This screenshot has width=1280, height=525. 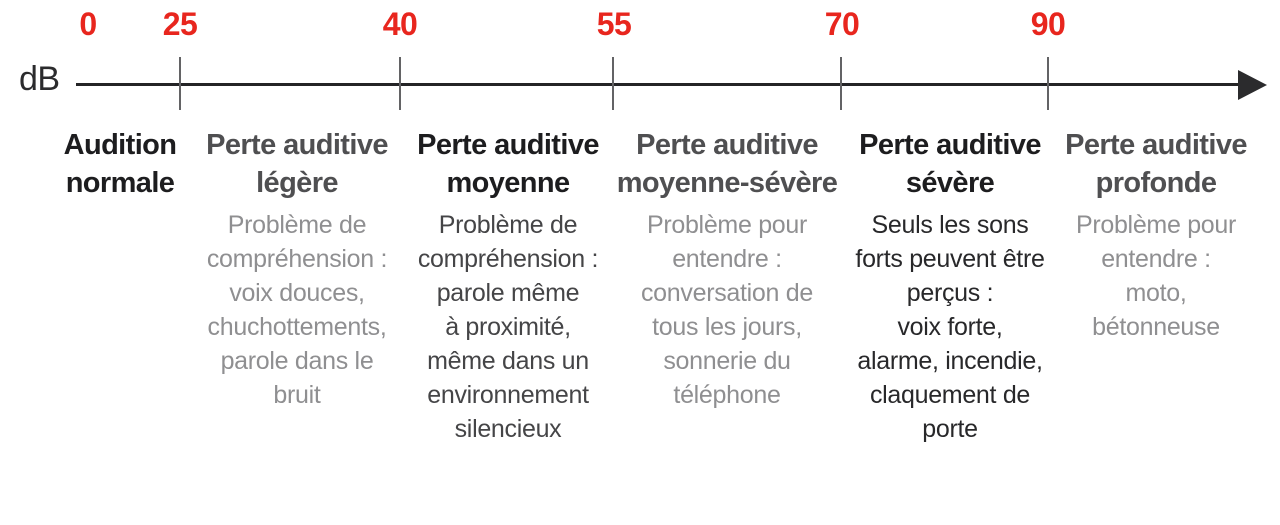 I want to click on axis-arrowhead-icon, so click(x=1252, y=85).